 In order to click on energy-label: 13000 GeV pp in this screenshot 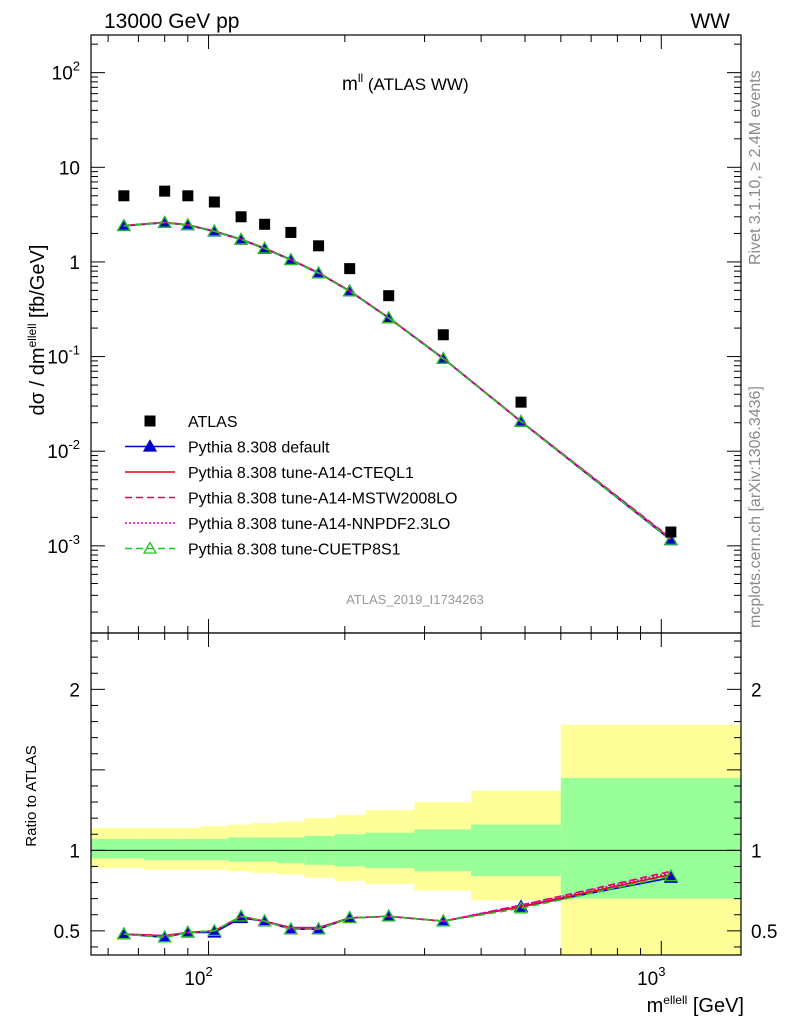, I will do `click(171, 21)`.